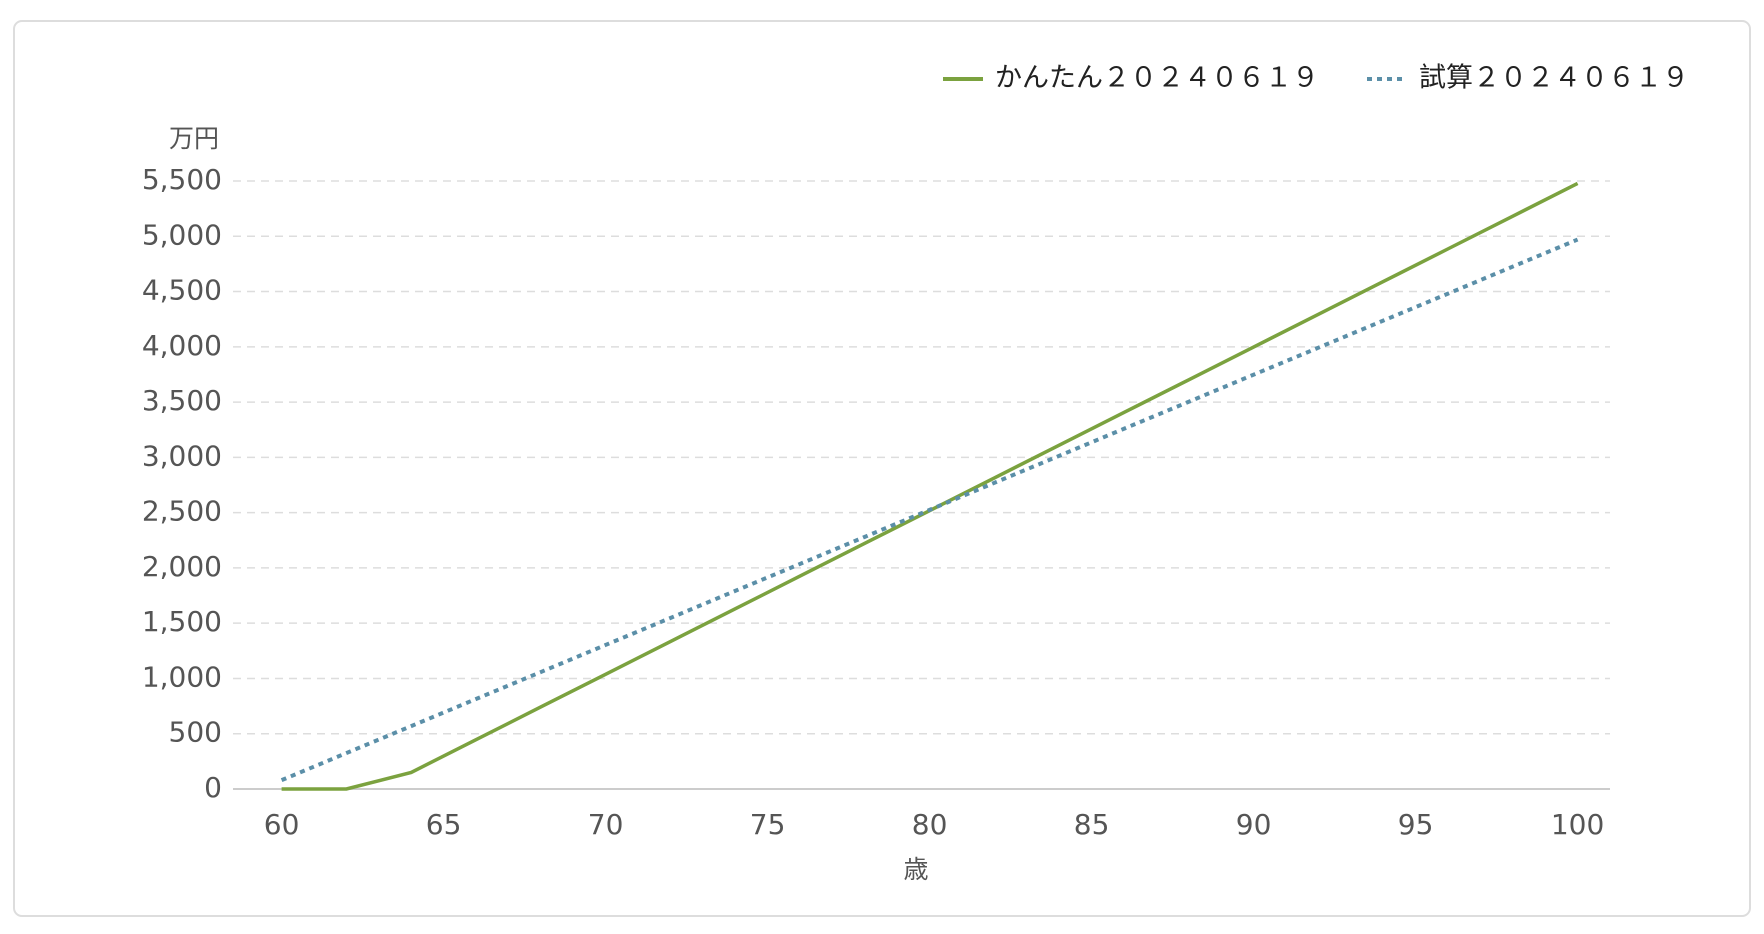 This screenshot has height=934, width=1764. What do you see at coordinates (915, 869) in the screenshot?
I see `x-axis-title: 歳` at bounding box center [915, 869].